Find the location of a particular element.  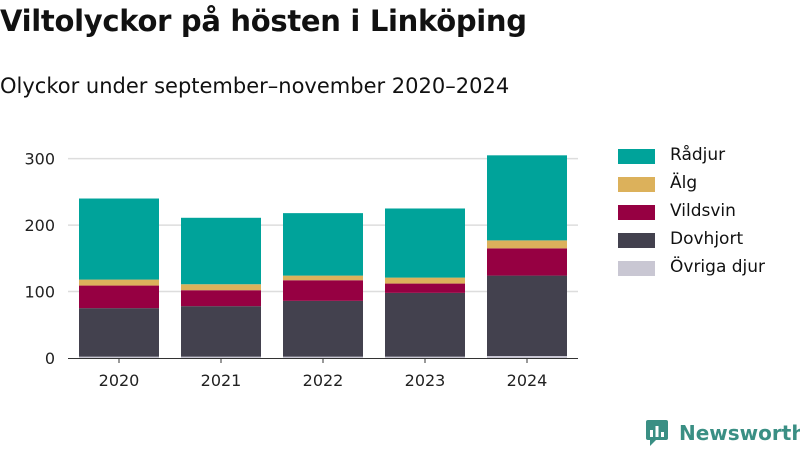

legend-label: Övriga djur is located at coordinates (718, 267).